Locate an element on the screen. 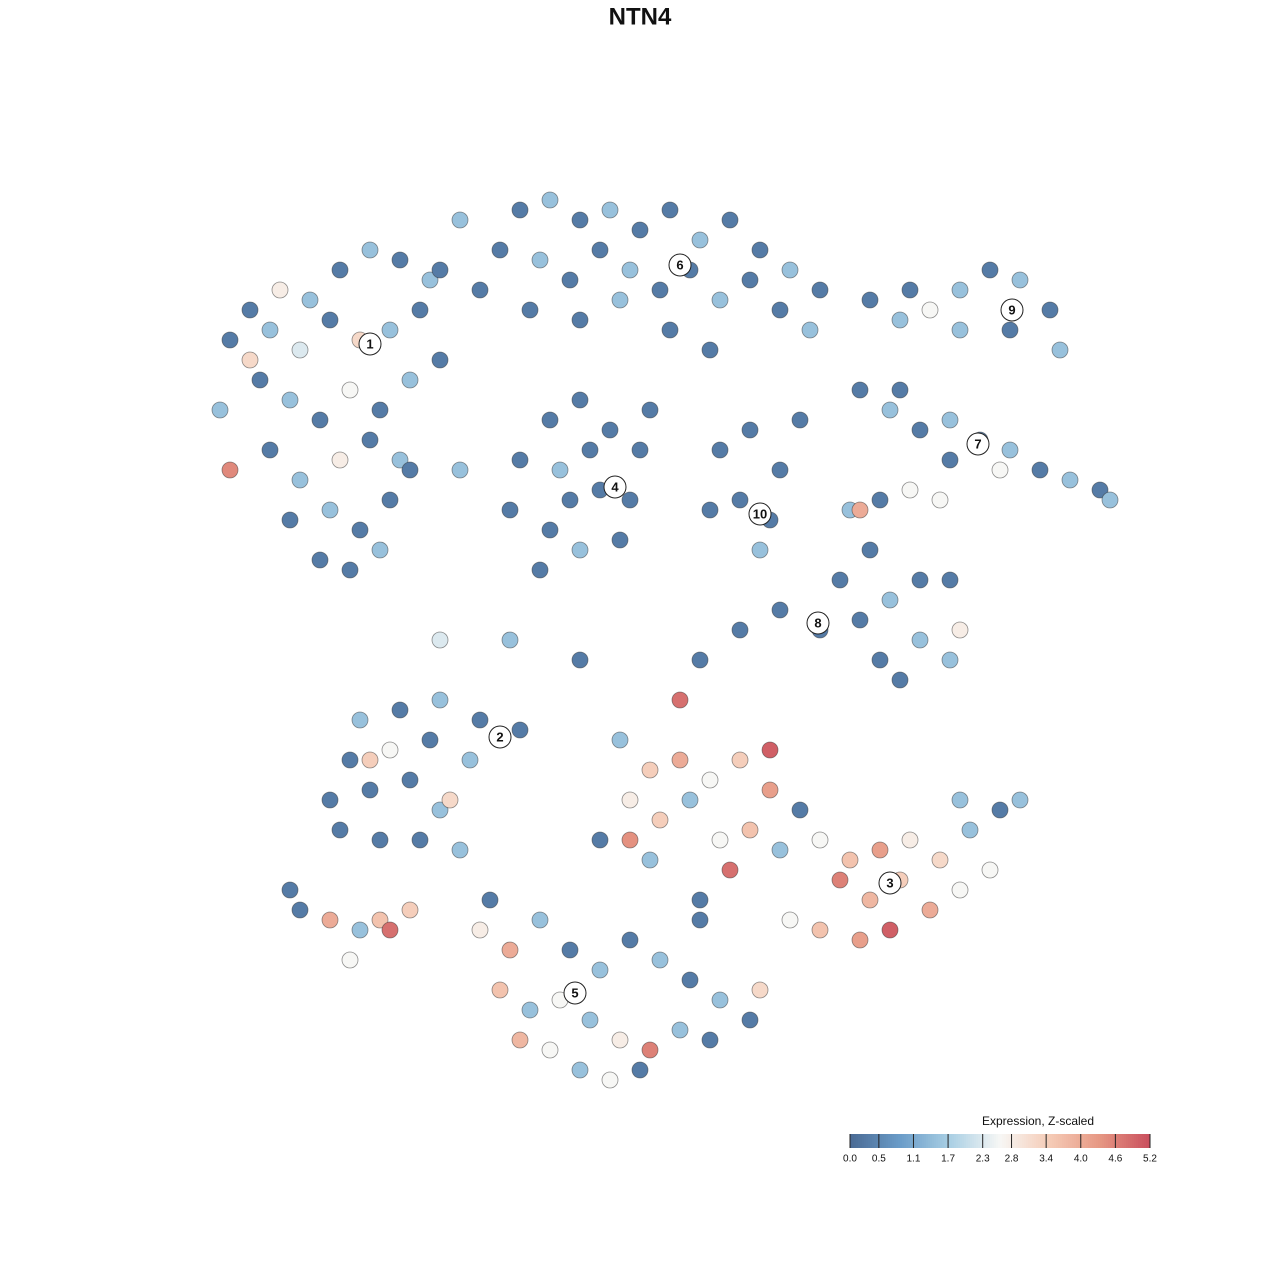 The height and width of the screenshot is (1280, 1280). cluster-label: 7 is located at coordinates (977, 443).